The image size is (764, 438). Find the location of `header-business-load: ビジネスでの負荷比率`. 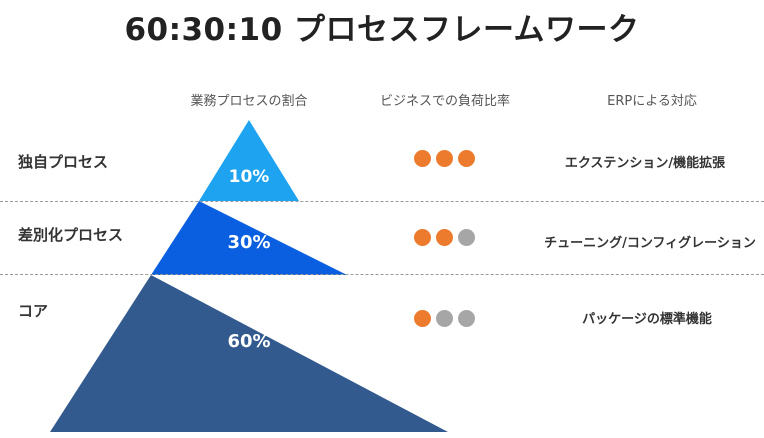

header-business-load: ビジネスでの負荷比率 is located at coordinates (445, 101).